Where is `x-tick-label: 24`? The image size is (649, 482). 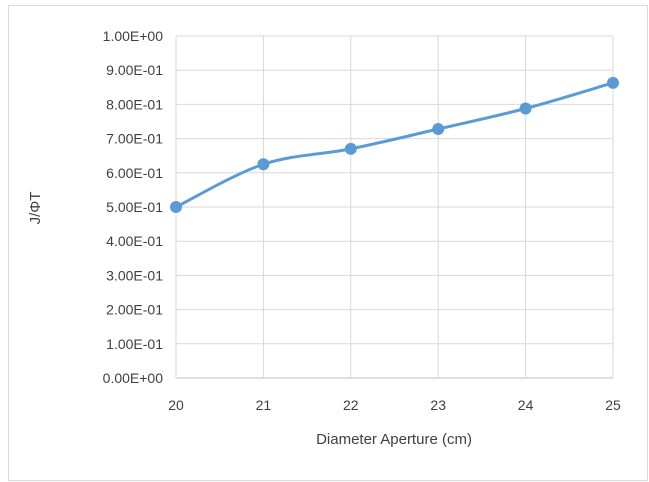
x-tick-label: 24 is located at coordinates (526, 405).